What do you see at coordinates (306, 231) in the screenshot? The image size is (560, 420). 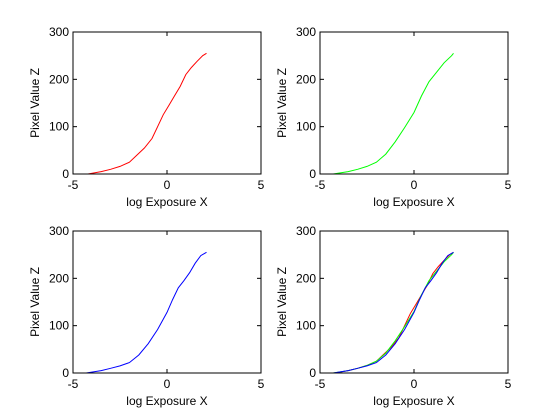 I see `y-tick-label-4-4: 300` at bounding box center [306, 231].